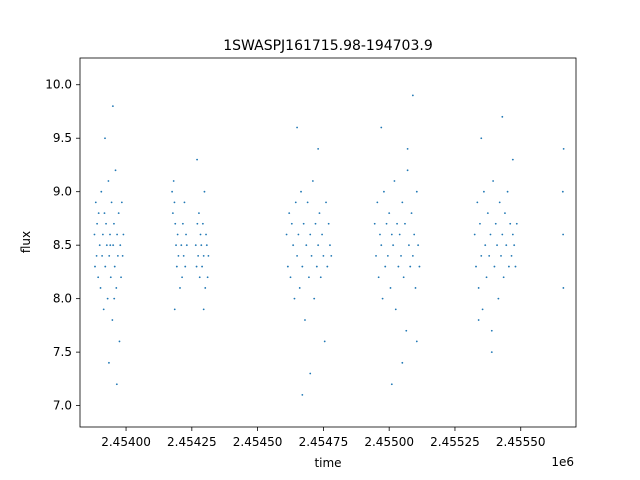  I want to click on x-axis-label: time, so click(327, 463).